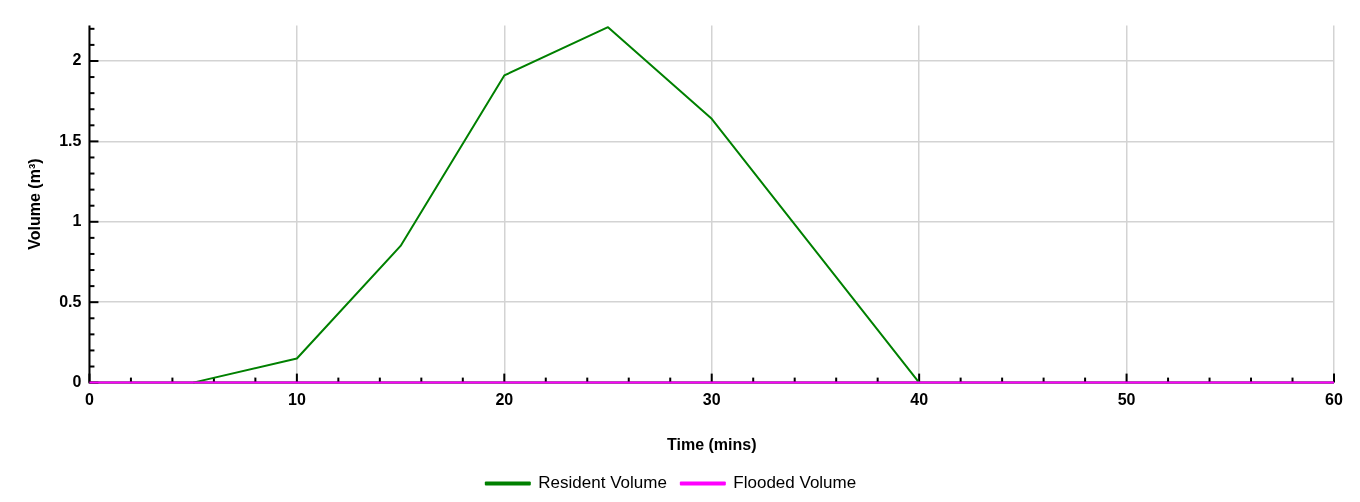 The width and height of the screenshot is (1360, 502). What do you see at coordinates (795, 483) in the screenshot?
I see `legend-label: Flooded Volume` at bounding box center [795, 483].